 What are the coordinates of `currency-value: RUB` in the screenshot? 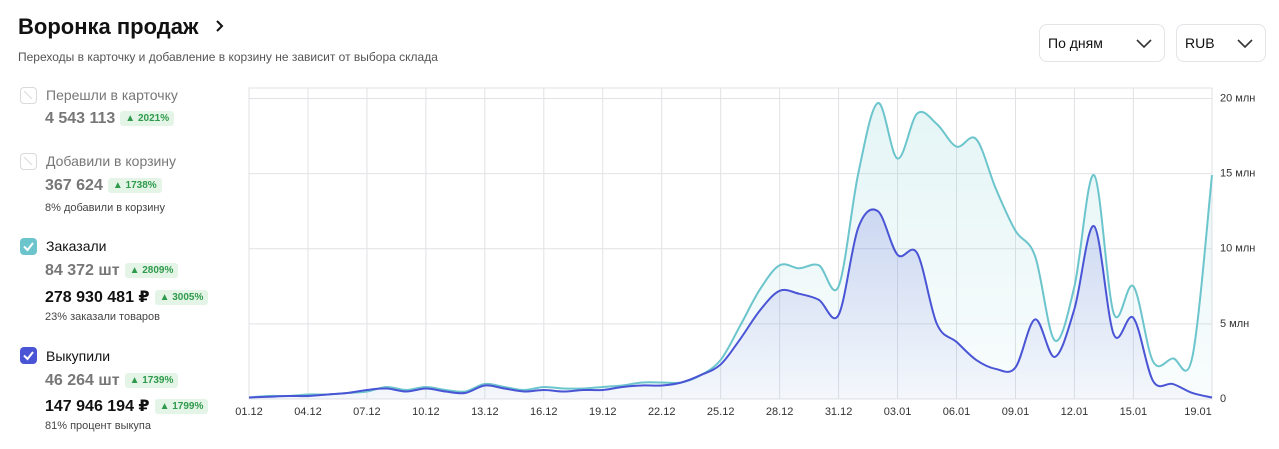 It's located at (1200, 43).